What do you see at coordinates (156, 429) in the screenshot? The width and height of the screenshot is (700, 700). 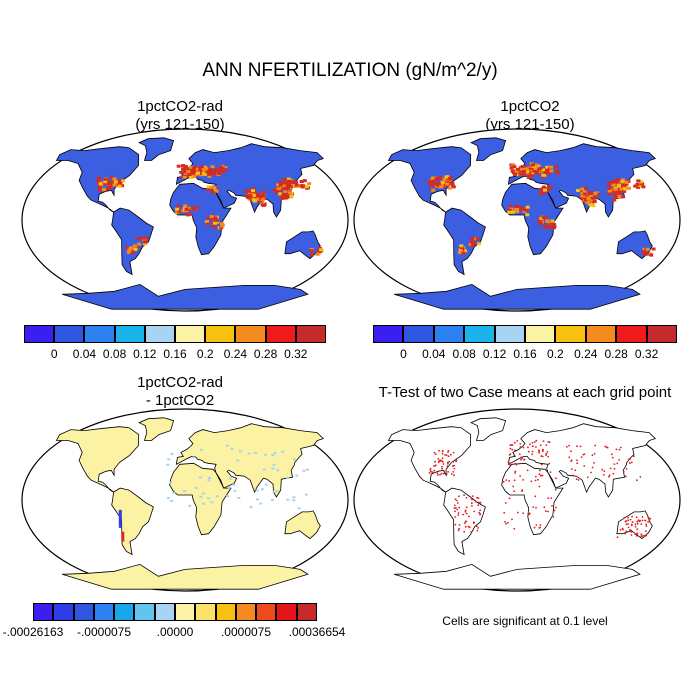 I see `continent-greenland` at bounding box center [156, 429].